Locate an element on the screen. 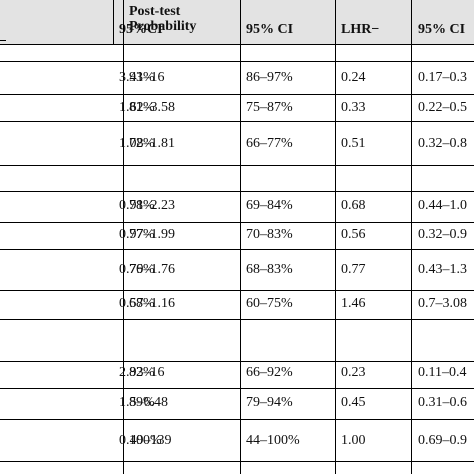 This screenshot has width=474, height=474. post-test-cell: 100% is located at coordinates (145, 440).